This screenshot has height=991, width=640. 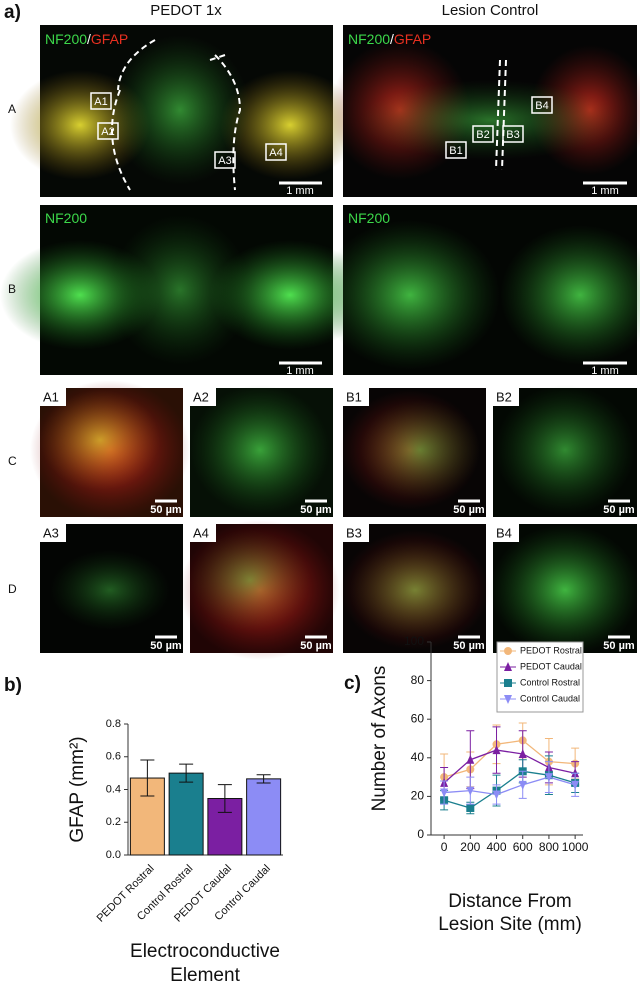 What do you see at coordinates (113, 724) in the screenshot?
I see `y-tick-label: 0.8` at bounding box center [113, 724].